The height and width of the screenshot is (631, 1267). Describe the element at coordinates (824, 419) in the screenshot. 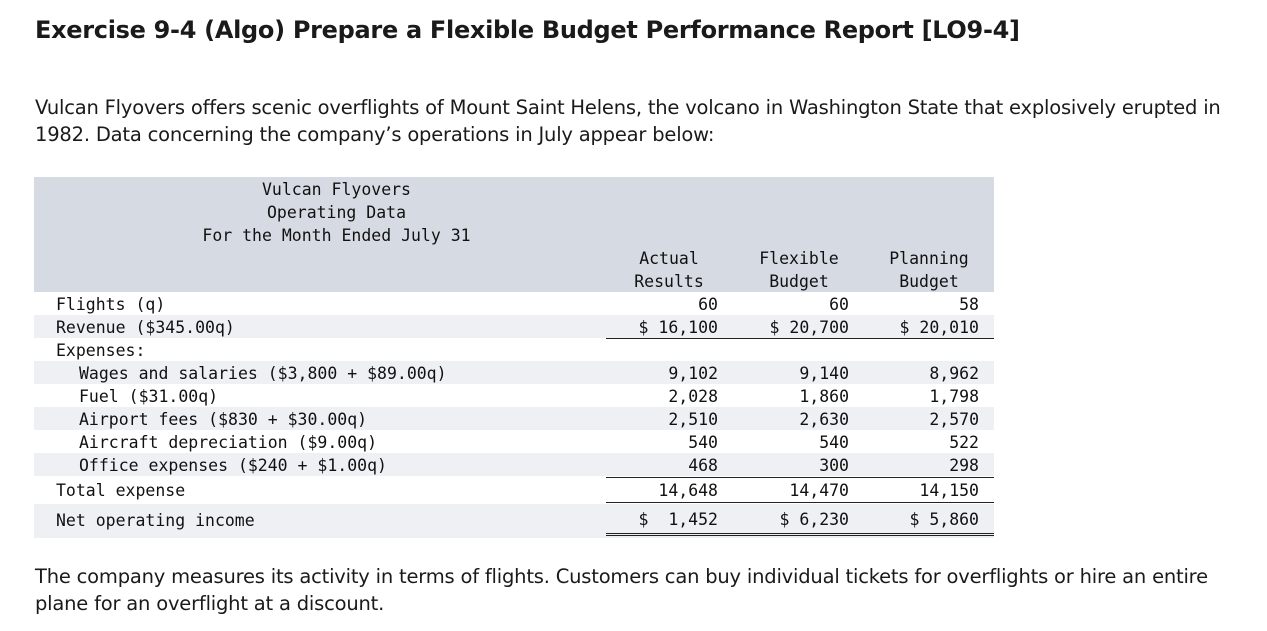

I see `cell-flexible: 2,630` at that location.